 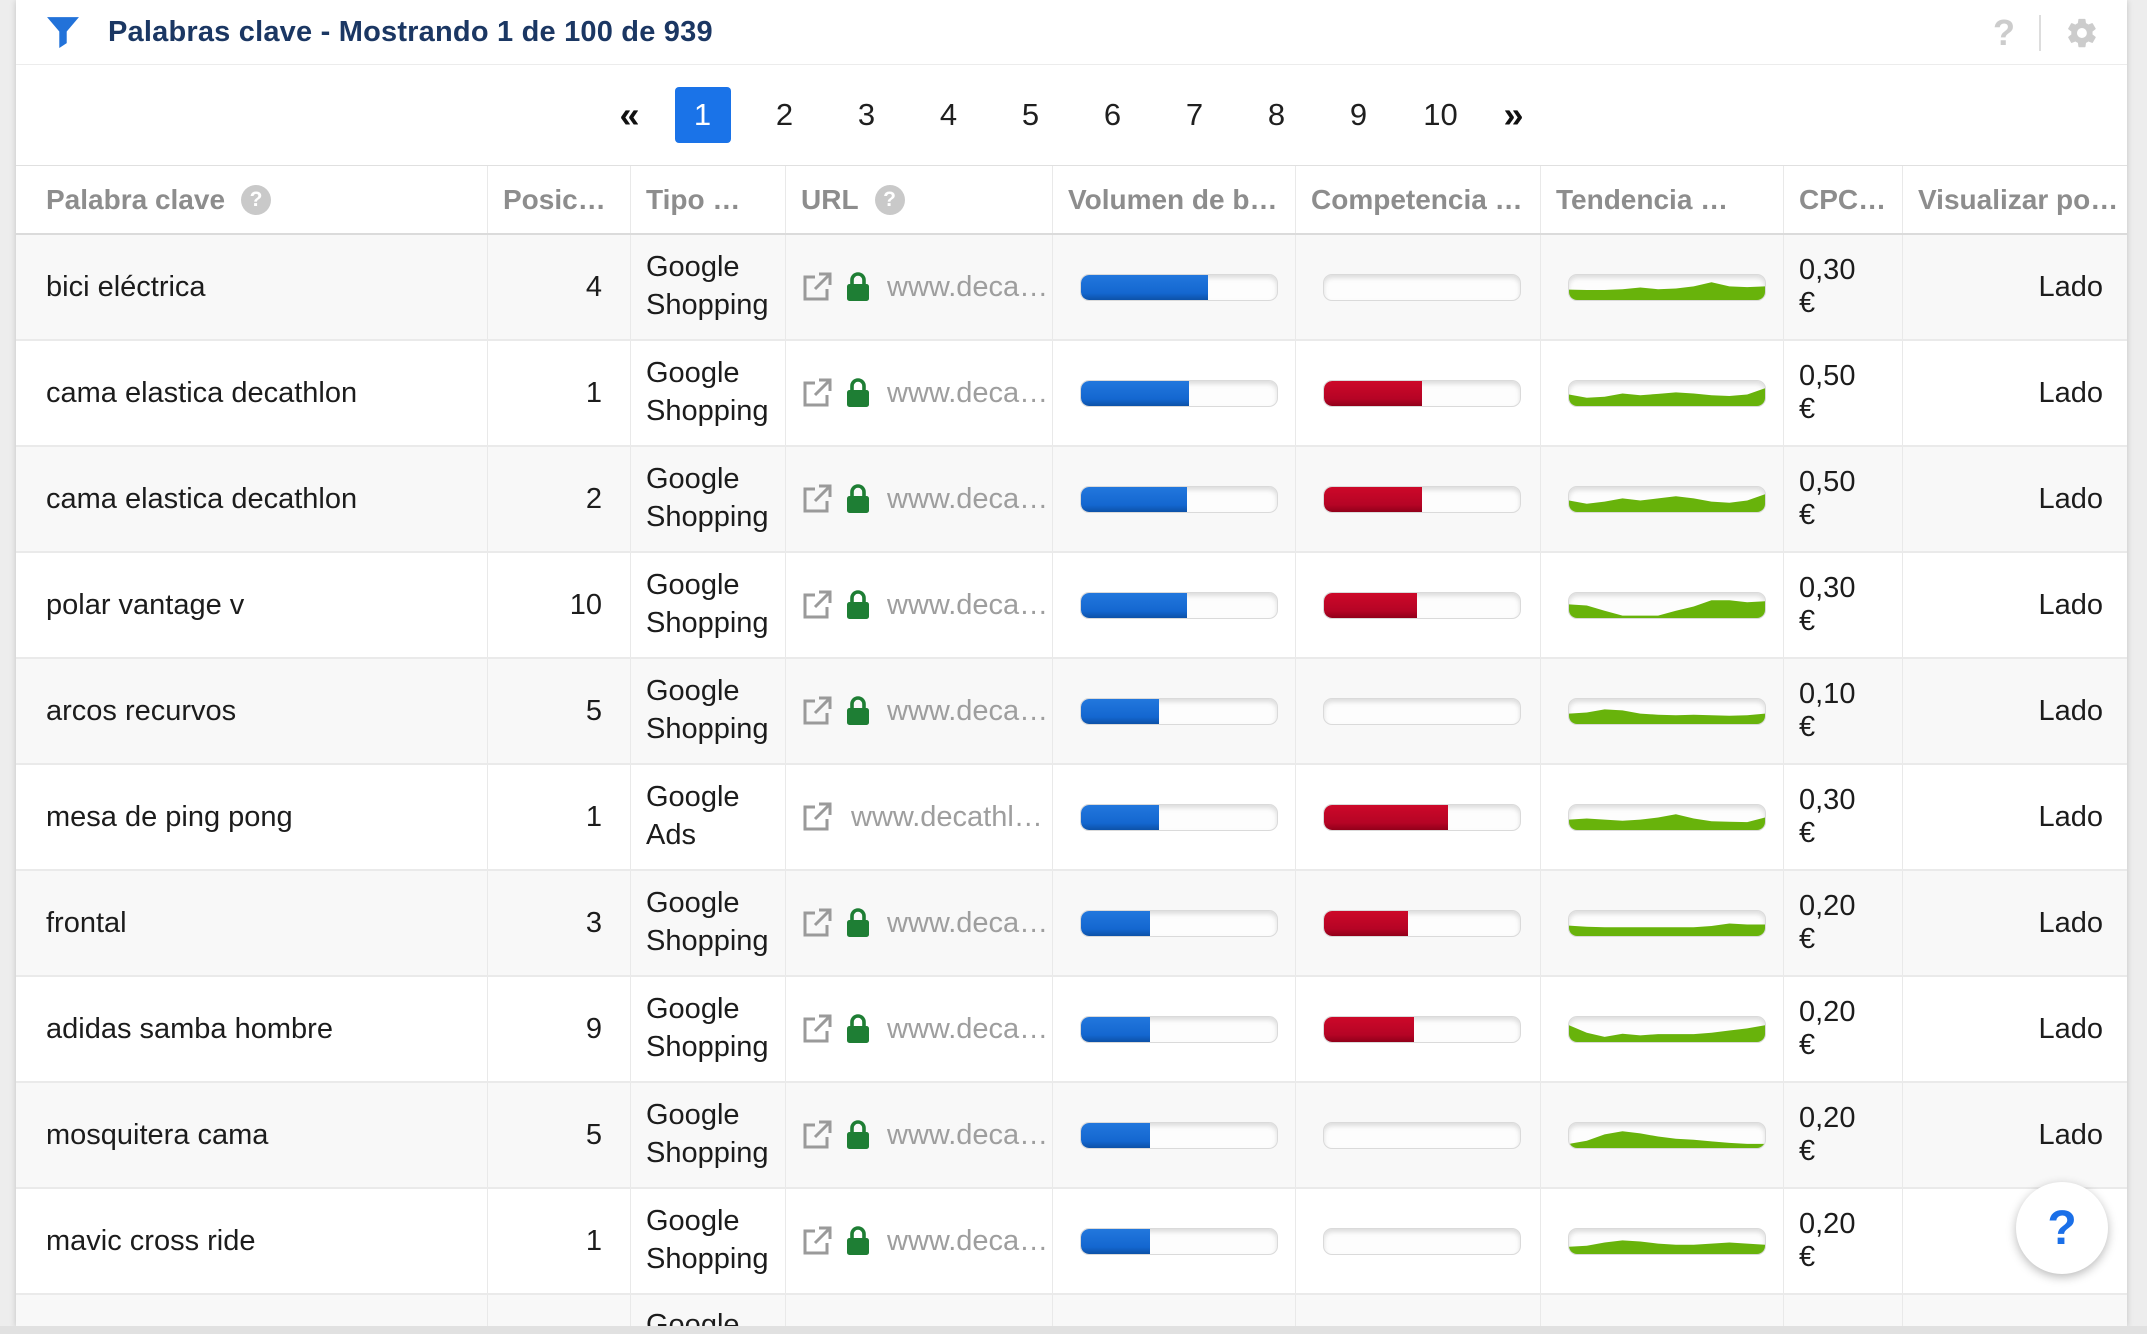 I want to click on pagination-first-icon: «, so click(x=629, y=114).